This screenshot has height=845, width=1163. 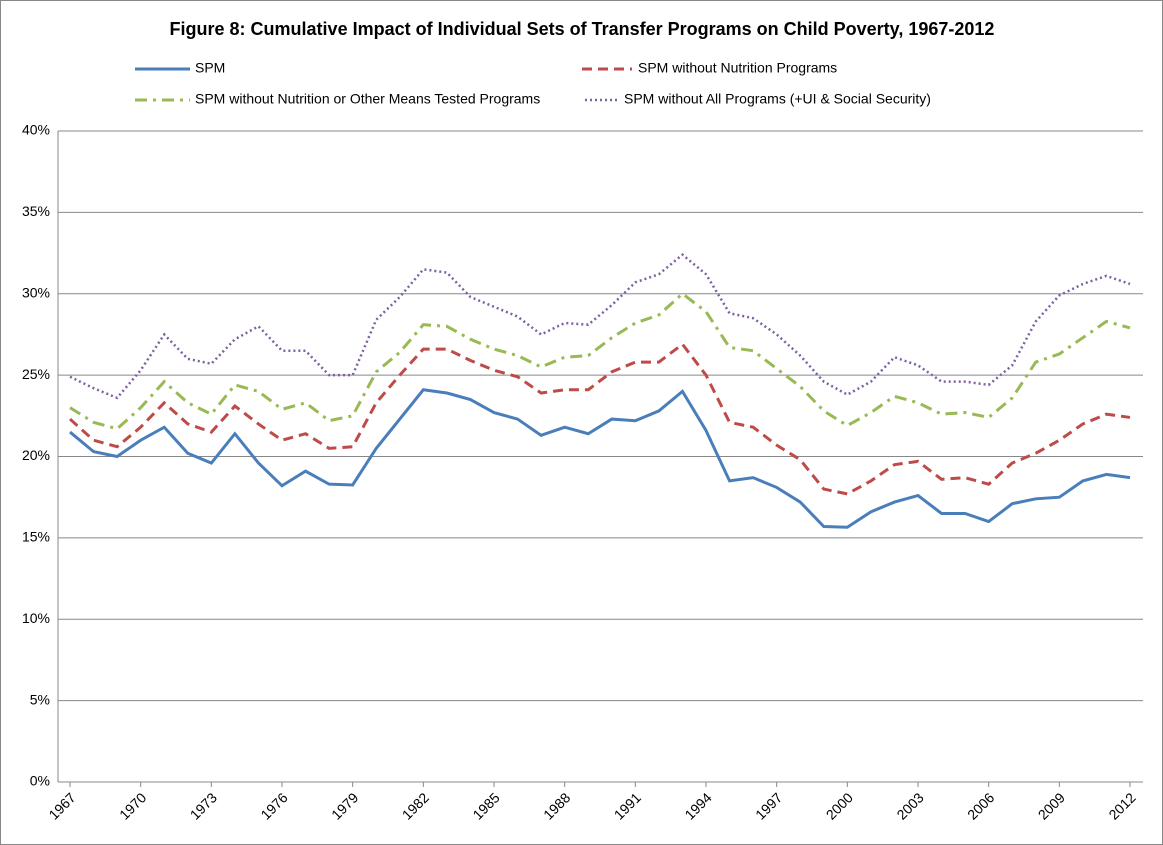 What do you see at coordinates (40, 699) in the screenshot?
I see `y-tick-label: 5%` at bounding box center [40, 699].